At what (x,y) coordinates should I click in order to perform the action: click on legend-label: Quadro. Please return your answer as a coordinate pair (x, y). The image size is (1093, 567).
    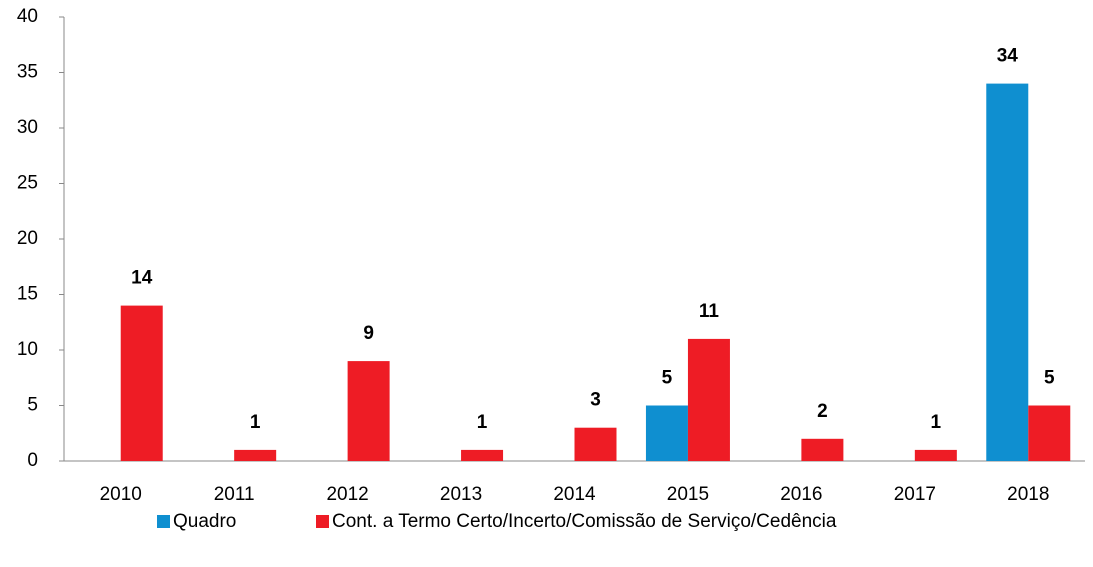
    Looking at the image, I should click on (204, 521).